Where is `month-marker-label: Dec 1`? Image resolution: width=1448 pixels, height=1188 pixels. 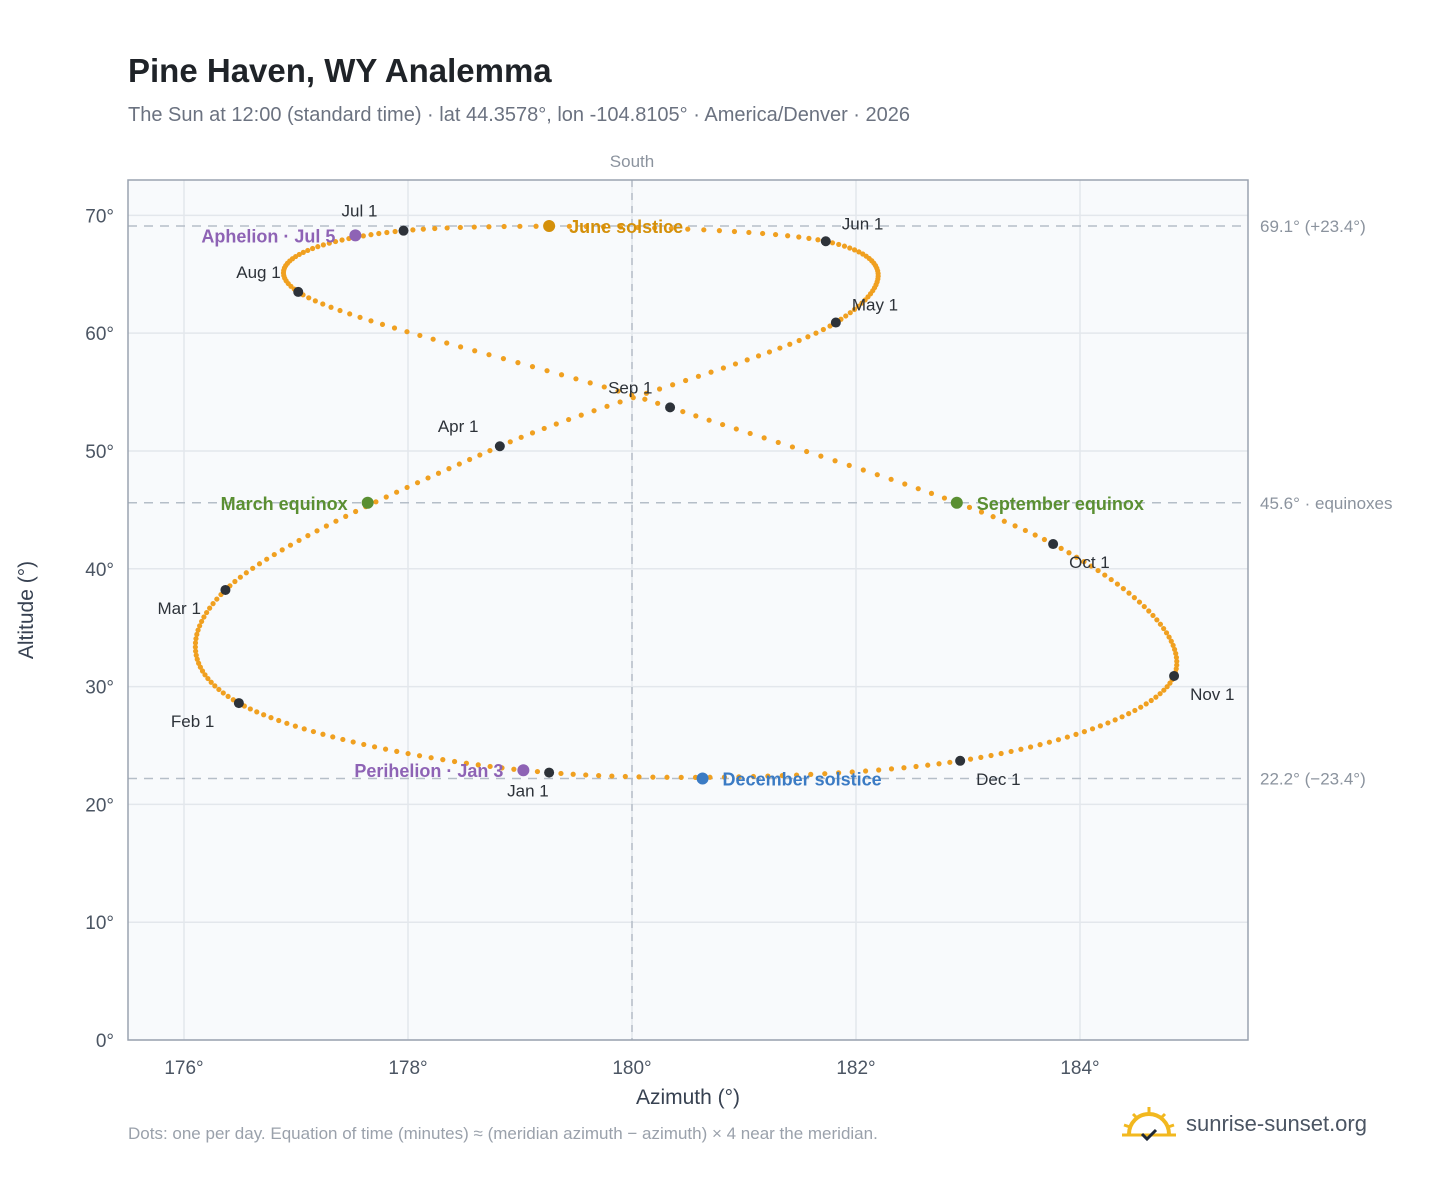 month-marker-label: Dec 1 is located at coordinates (998, 779).